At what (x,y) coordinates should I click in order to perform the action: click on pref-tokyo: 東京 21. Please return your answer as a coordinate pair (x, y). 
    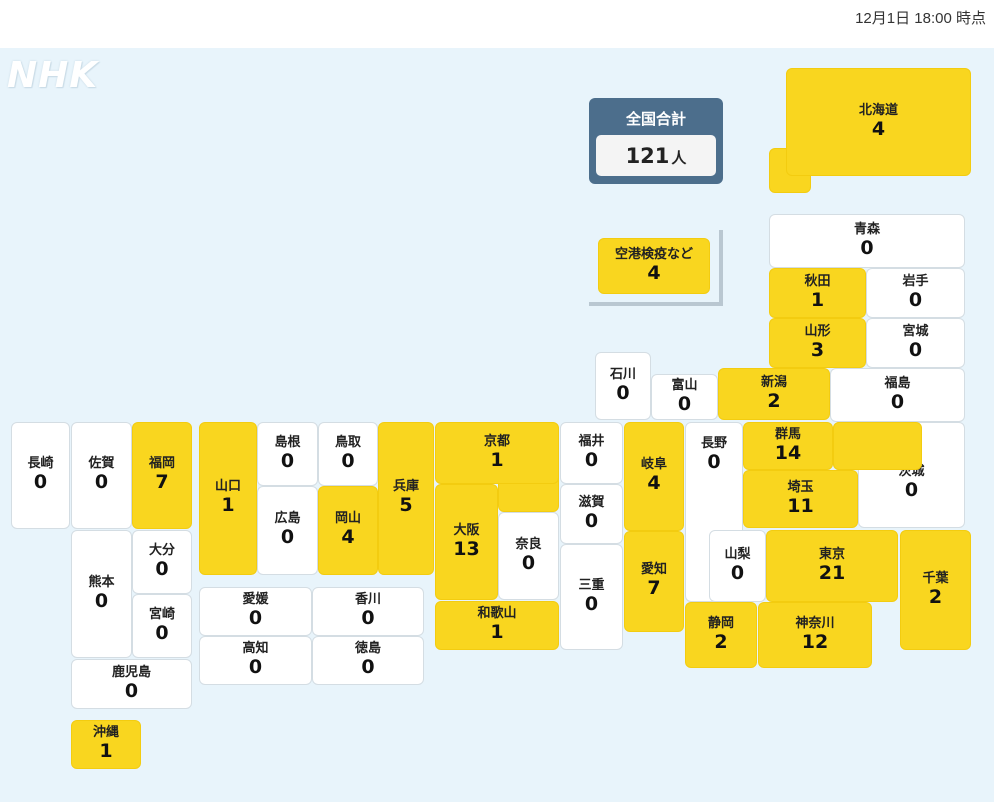
    Looking at the image, I should click on (832, 566).